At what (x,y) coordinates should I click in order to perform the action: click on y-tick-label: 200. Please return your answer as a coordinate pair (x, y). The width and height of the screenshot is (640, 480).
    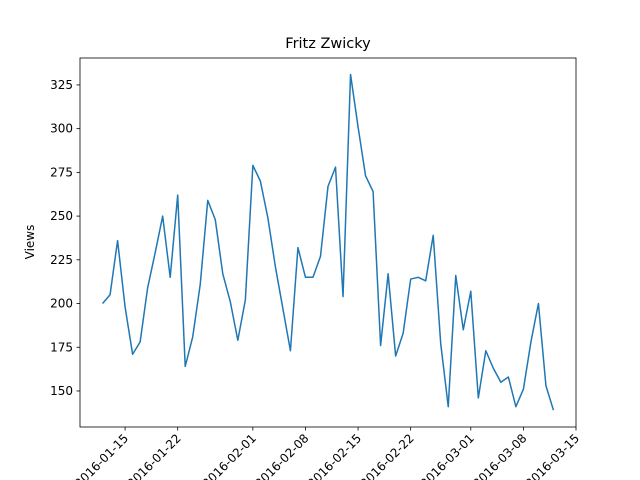
    Looking at the image, I should click on (61, 304).